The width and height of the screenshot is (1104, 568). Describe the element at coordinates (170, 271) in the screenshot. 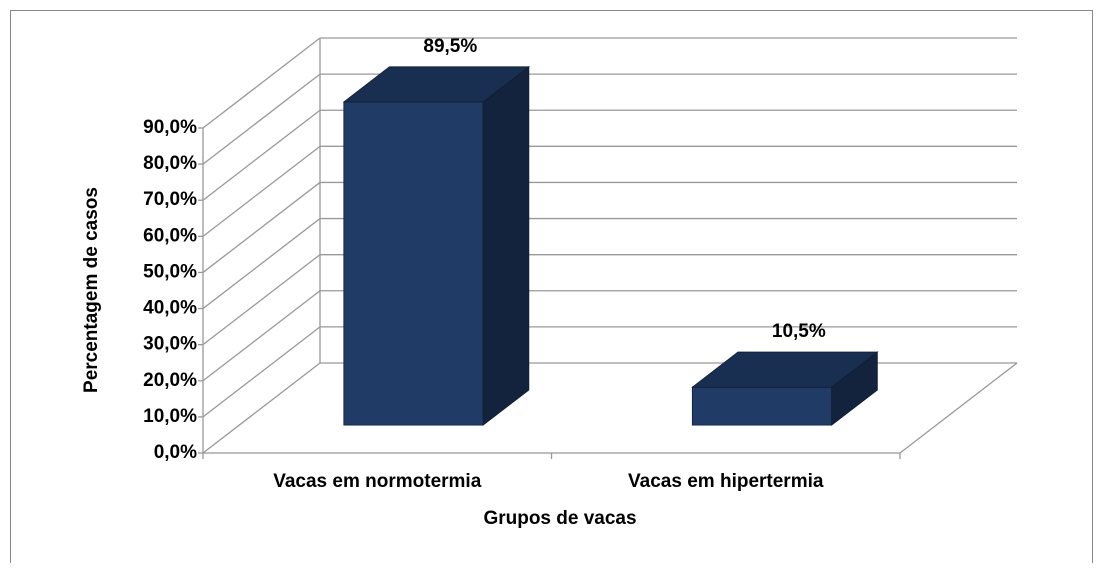

I see `y-tick-label: 50,0%` at that location.